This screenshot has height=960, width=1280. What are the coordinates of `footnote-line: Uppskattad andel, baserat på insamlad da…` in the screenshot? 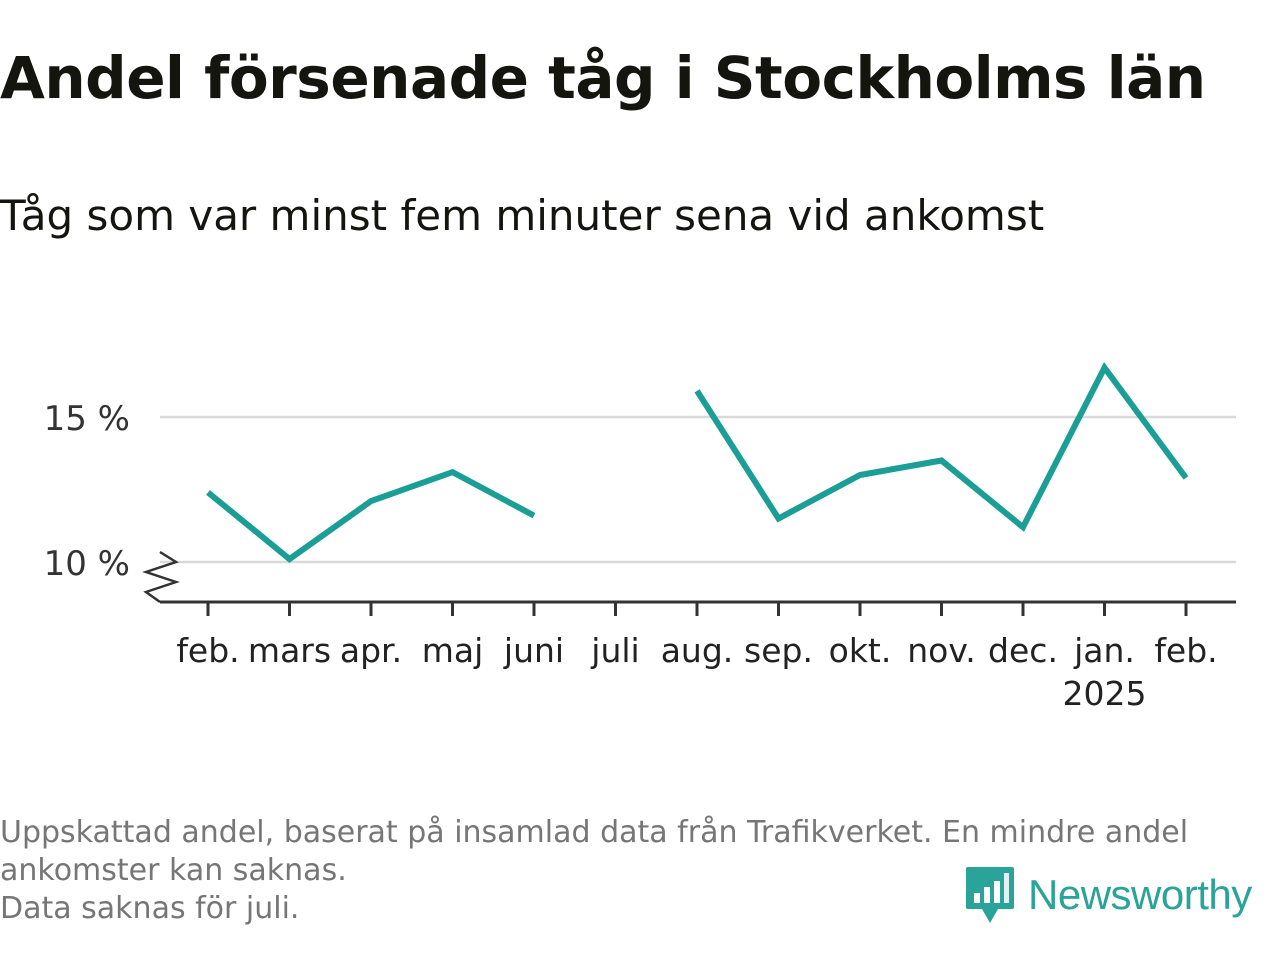 It's located at (594, 832).